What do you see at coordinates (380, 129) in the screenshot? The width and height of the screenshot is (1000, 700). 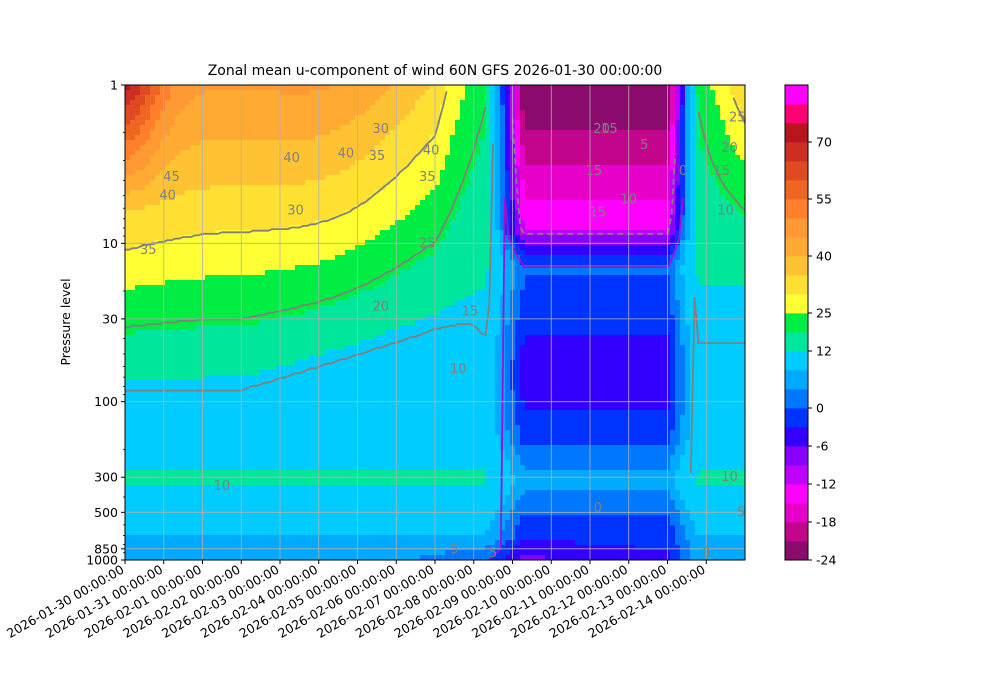 I see `contour-label: 30` at bounding box center [380, 129].